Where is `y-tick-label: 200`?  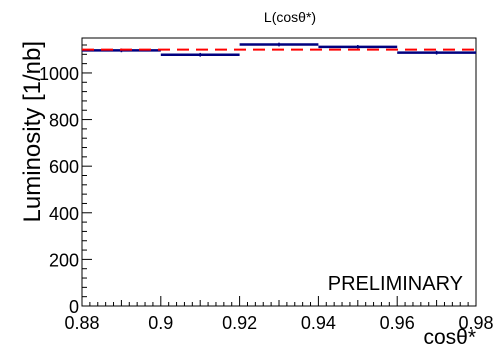 y-tick-label: 200 is located at coordinates (64, 260).